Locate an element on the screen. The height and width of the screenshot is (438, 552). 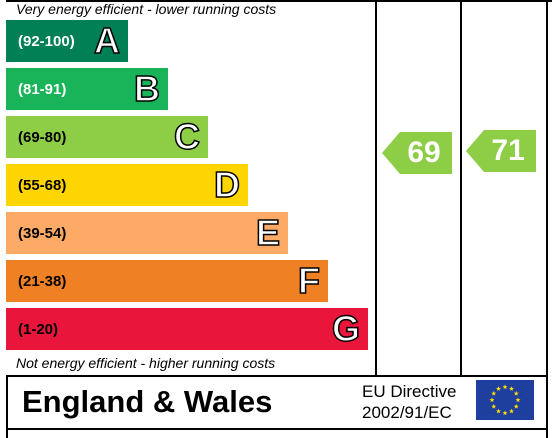
band-letter: B is located at coordinates (147, 88).